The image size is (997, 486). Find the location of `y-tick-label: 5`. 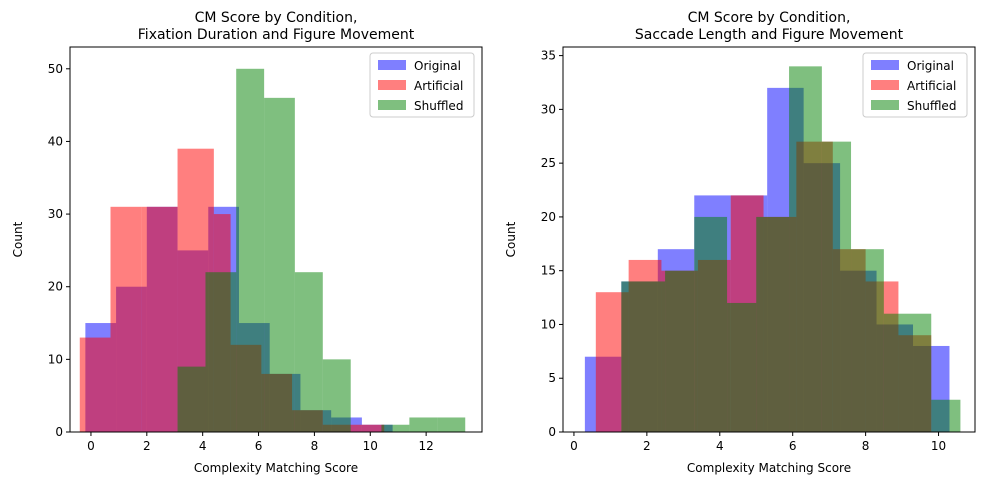

y-tick-label: 5 is located at coordinates (552, 378).